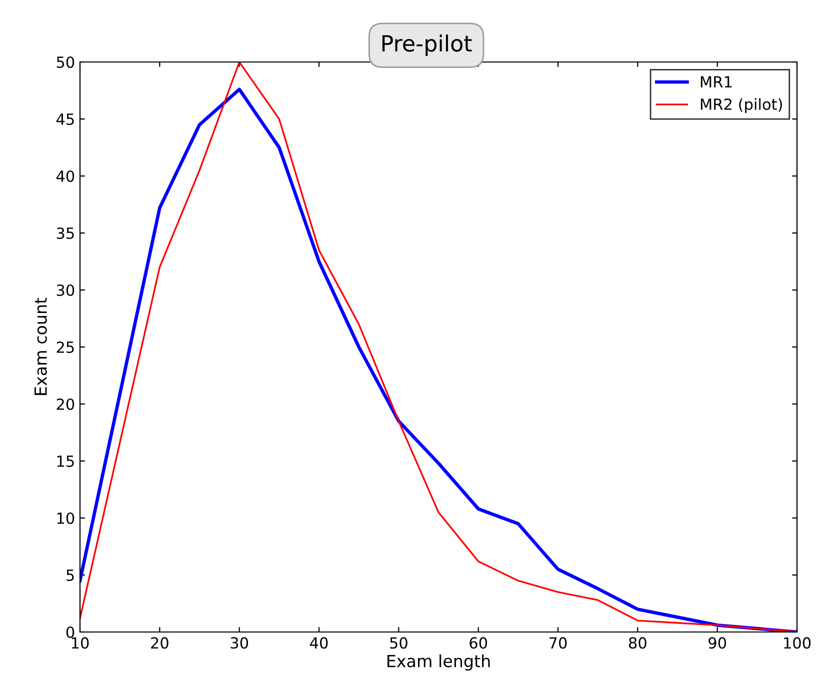  I want to click on legend-label: MR2 (pilot), so click(741, 105).